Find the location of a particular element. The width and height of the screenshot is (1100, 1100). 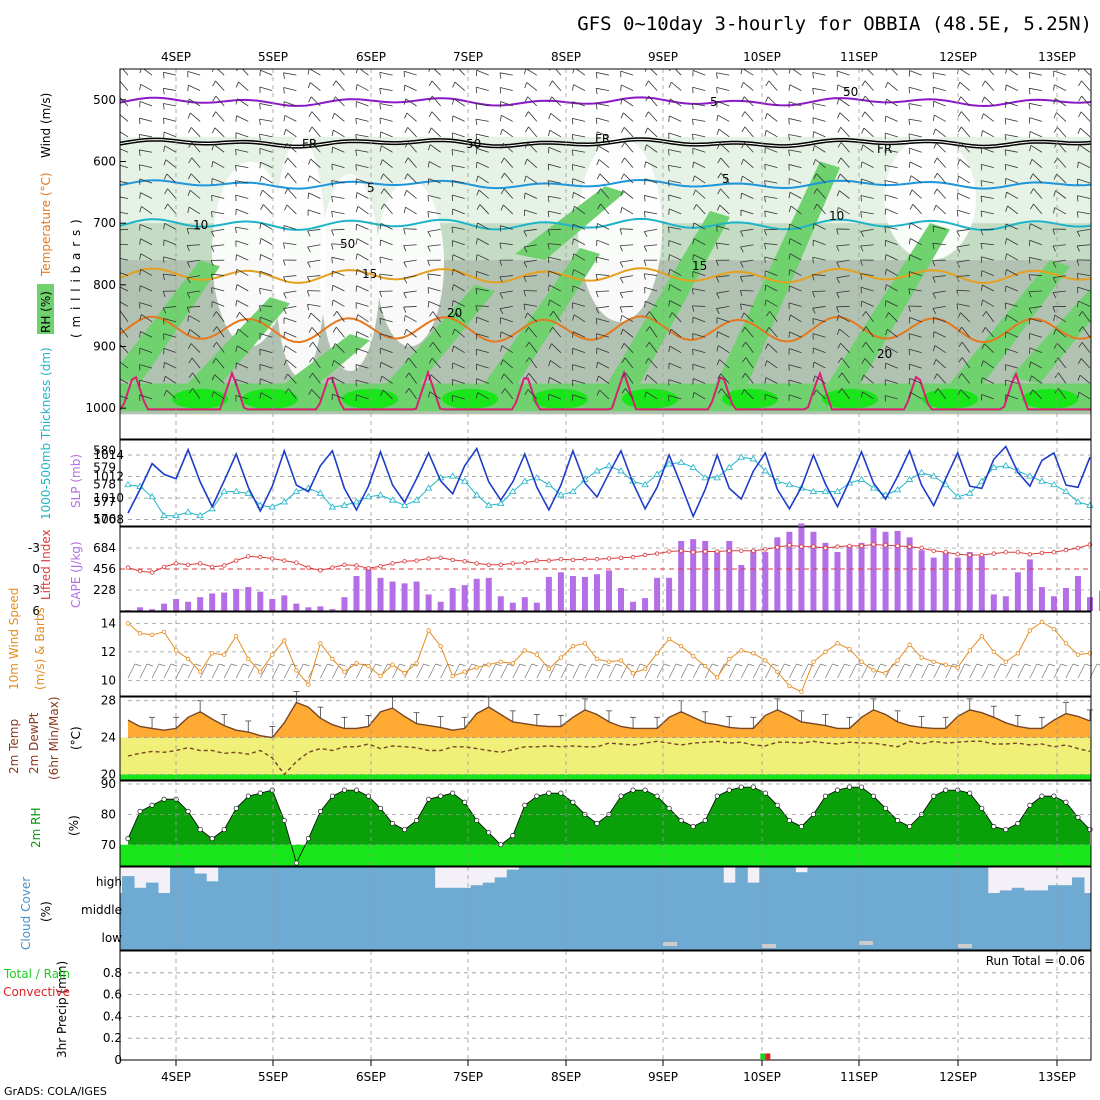

rh-contour-label: 50 is located at coordinates (850, 92).